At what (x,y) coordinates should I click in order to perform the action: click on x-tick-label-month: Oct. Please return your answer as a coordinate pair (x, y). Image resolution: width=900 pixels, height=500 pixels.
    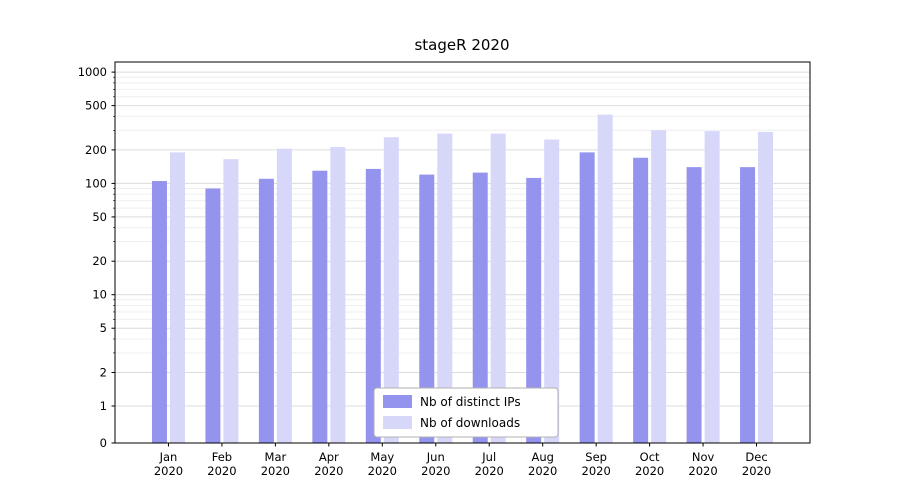
    Looking at the image, I should click on (650, 457).